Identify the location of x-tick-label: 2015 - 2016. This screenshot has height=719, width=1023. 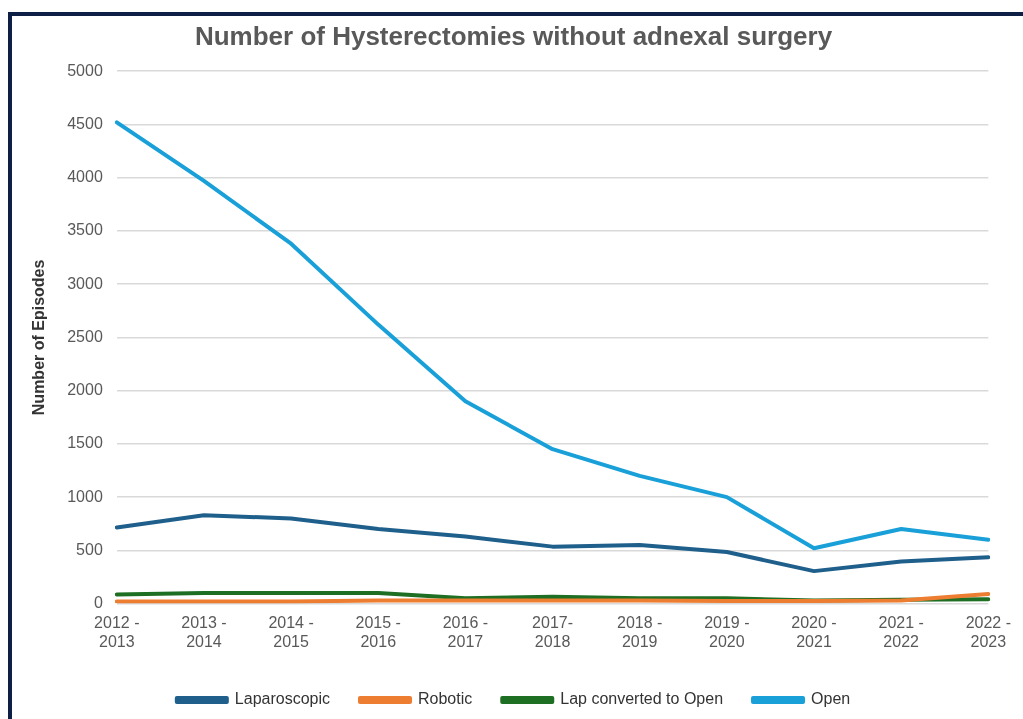
(378, 631).